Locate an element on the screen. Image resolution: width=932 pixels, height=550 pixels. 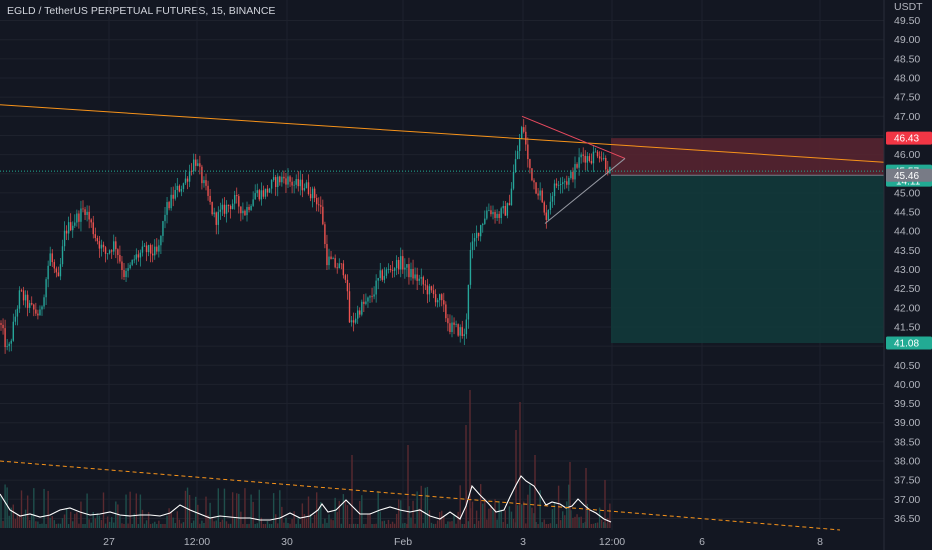
x-tick-label: 27 is located at coordinates (109, 542).